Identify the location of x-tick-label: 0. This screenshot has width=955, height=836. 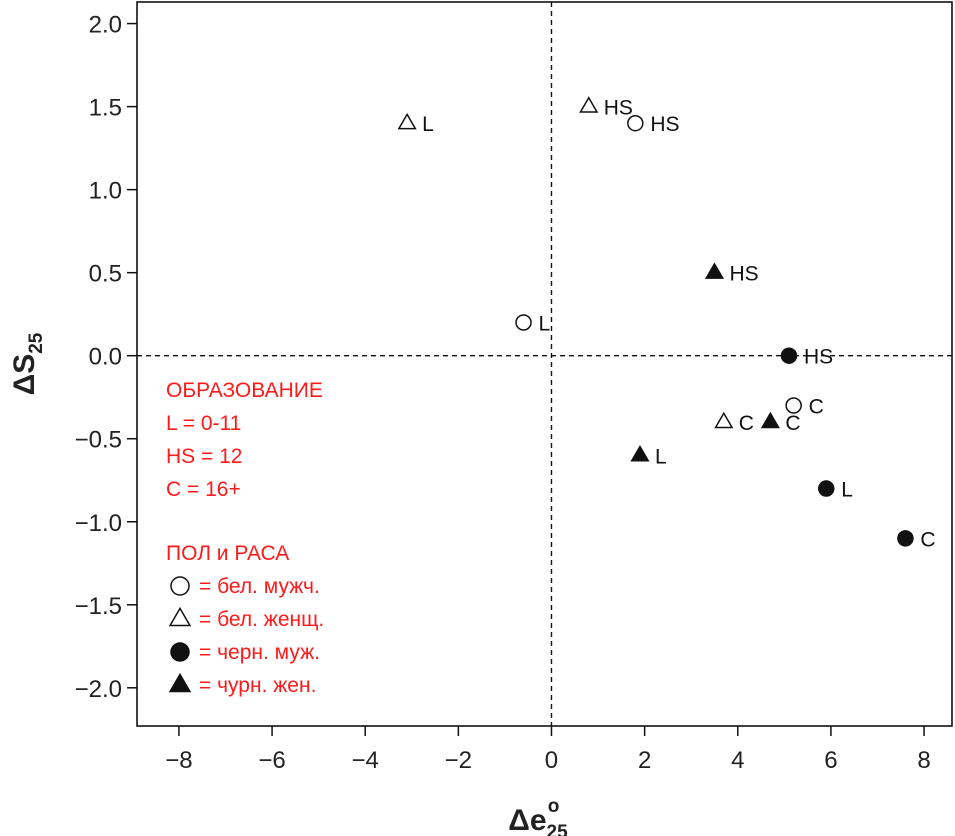
(551, 760).